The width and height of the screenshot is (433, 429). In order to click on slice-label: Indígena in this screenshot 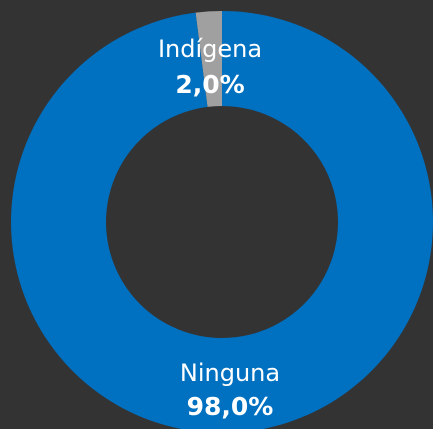, I will do `click(210, 49)`.